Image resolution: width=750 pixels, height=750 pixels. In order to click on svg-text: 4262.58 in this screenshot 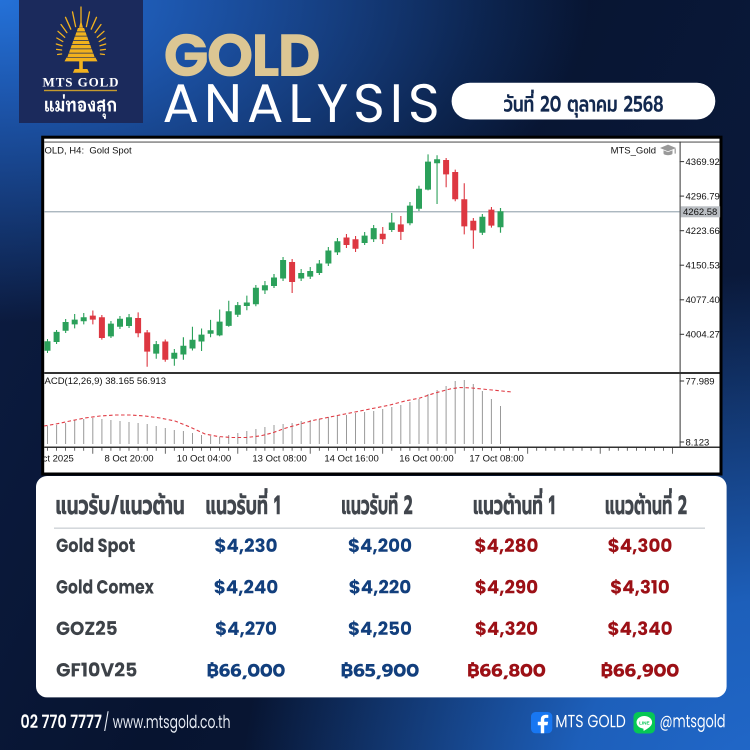, I will do `click(700, 212)`.